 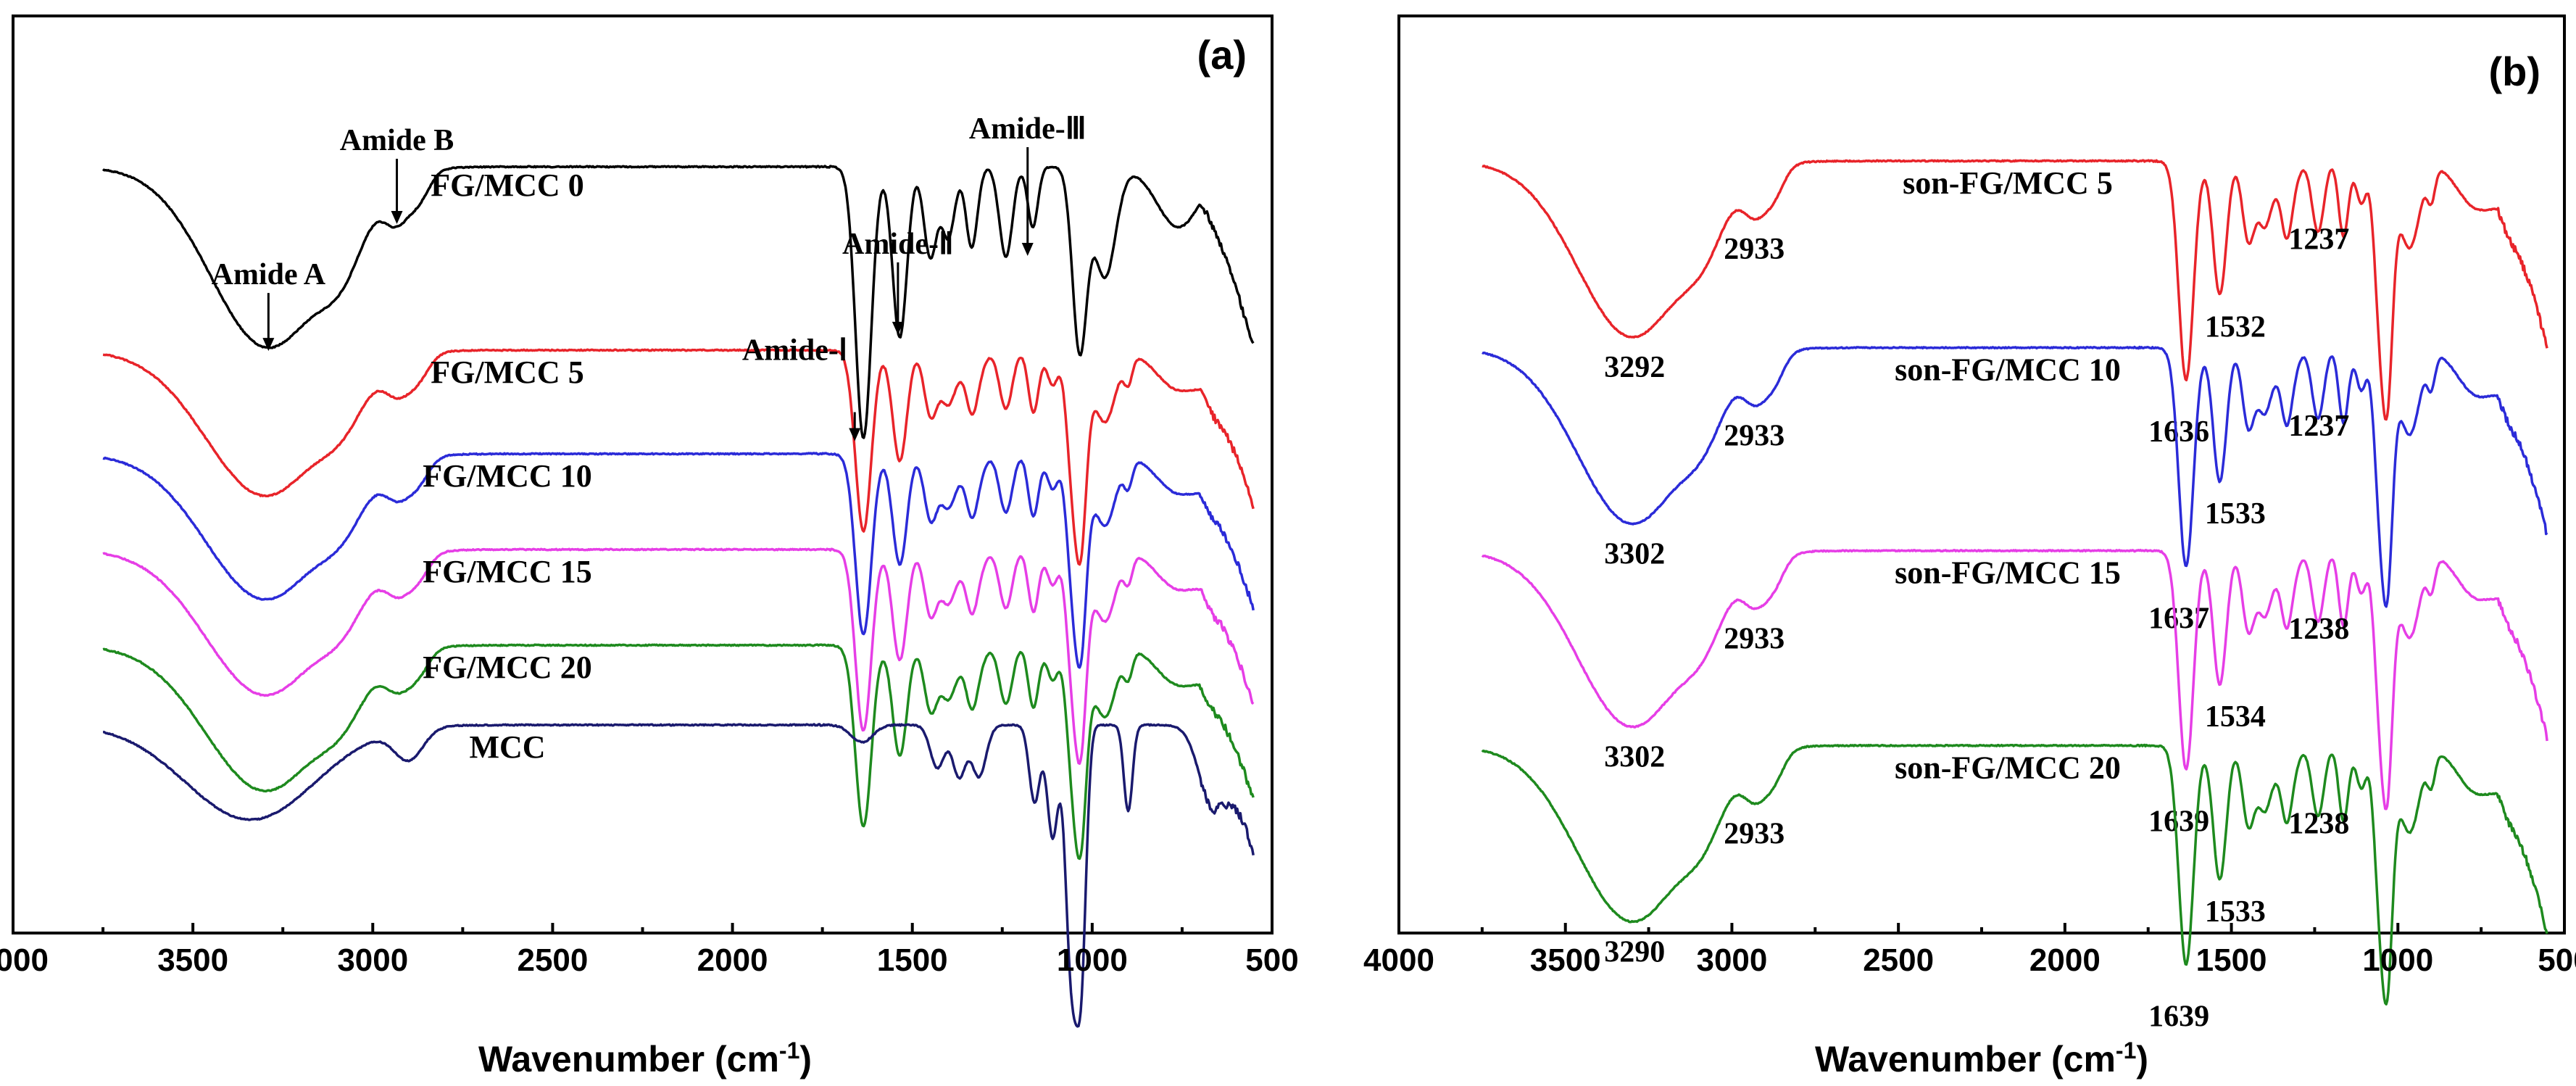 What do you see at coordinates (2514, 71) in the screenshot?
I see `panel-b-label: (b)` at bounding box center [2514, 71].